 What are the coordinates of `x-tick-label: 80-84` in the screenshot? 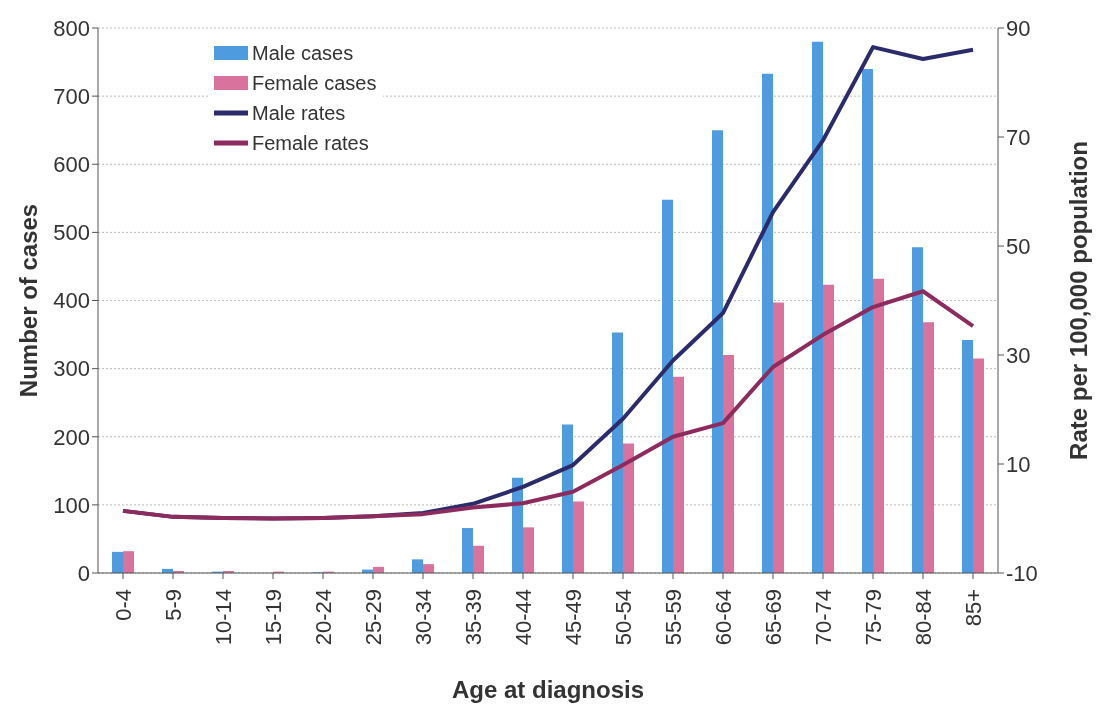 It's located at (923, 617).